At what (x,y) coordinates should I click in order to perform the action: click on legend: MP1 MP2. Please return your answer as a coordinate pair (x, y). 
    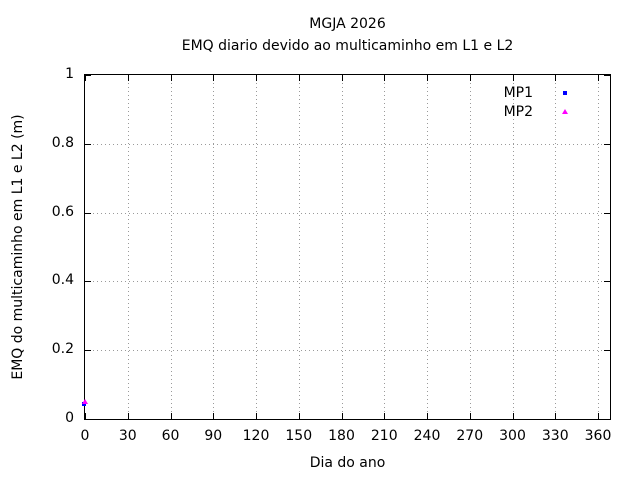
    Looking at the image, I should click on (504, 102).